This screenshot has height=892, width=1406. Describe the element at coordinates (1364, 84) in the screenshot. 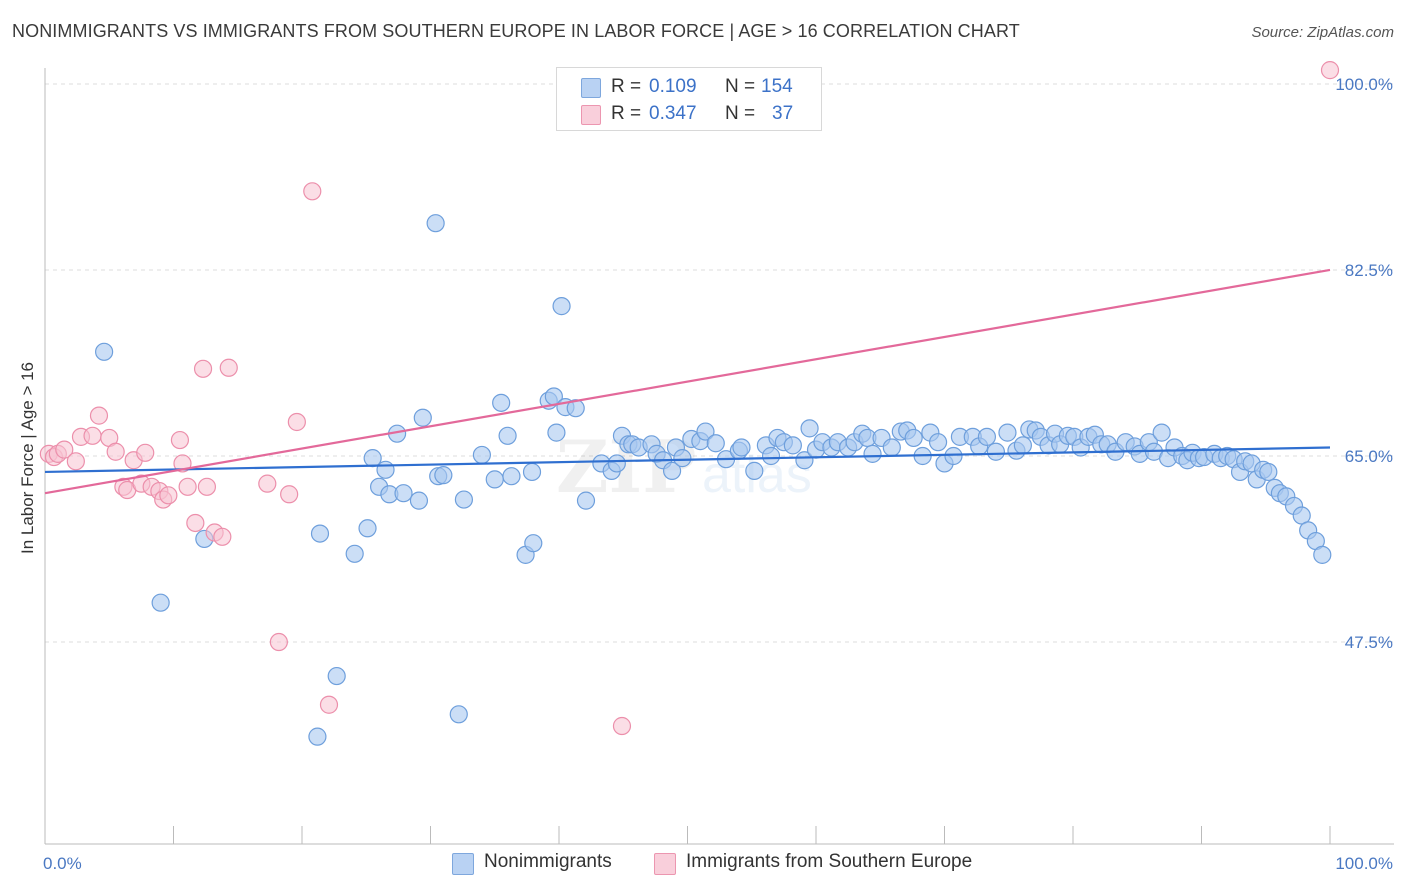

I see `y-tick-label-3: 100.0%` at that location.